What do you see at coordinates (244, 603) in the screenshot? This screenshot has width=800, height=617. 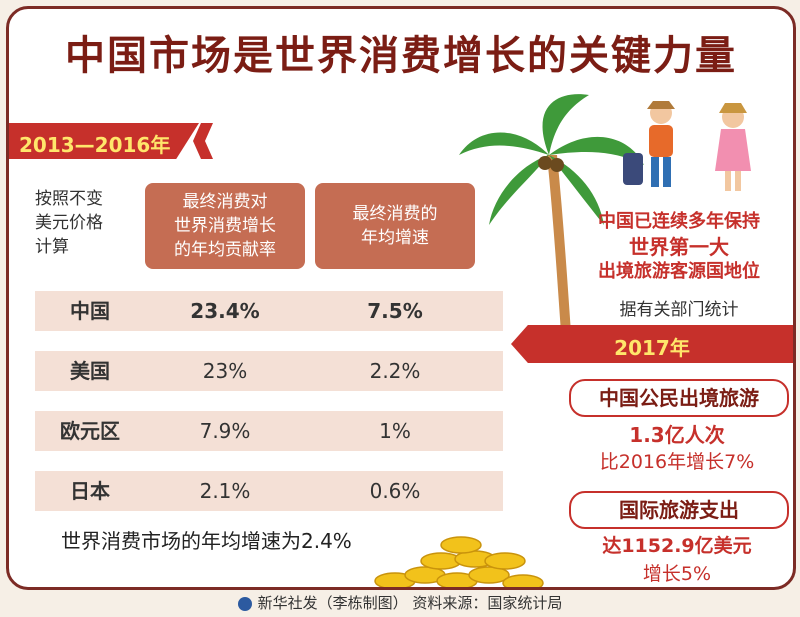 I see `xinhua-logo-icon` at bounding box center [244, 603].